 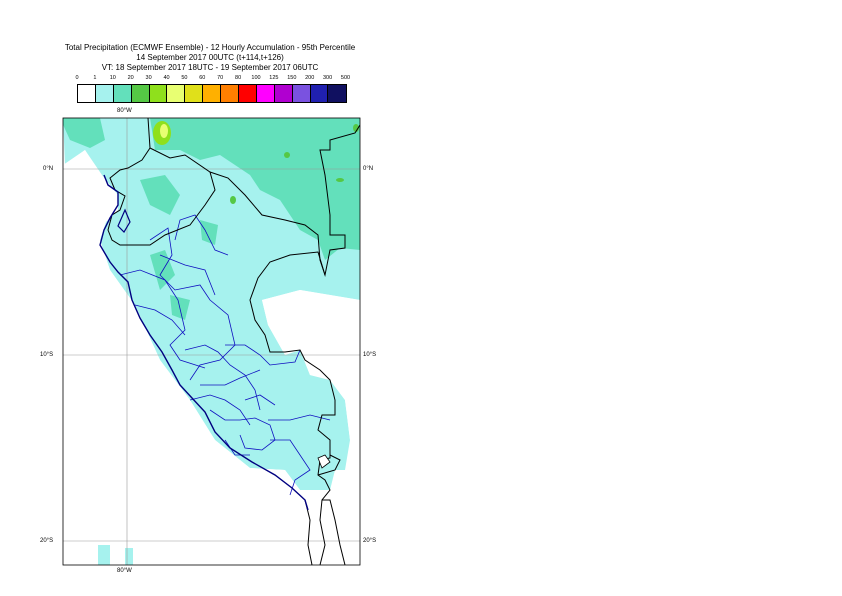 What do you see at coordinates (324, 461) in the screenshot?
I see `lake-titicaca` at bounding box center [324, 461].